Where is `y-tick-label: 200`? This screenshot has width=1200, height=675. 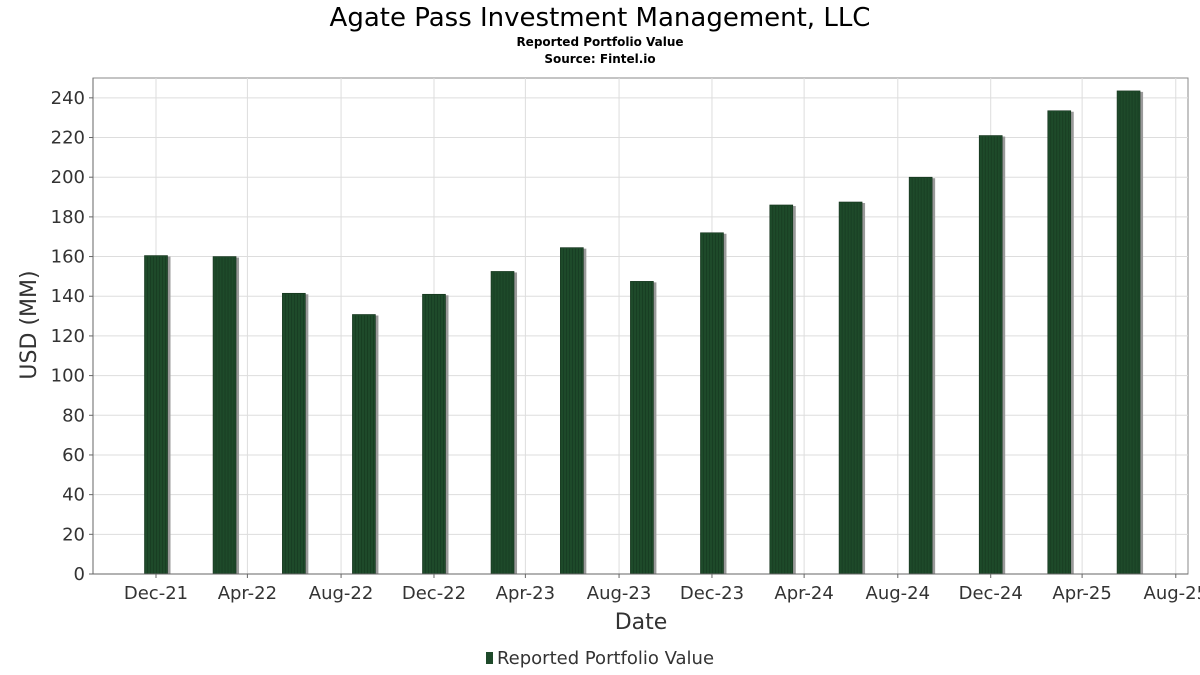
y-tick-label: 200 is located at coordinates (68, 177).